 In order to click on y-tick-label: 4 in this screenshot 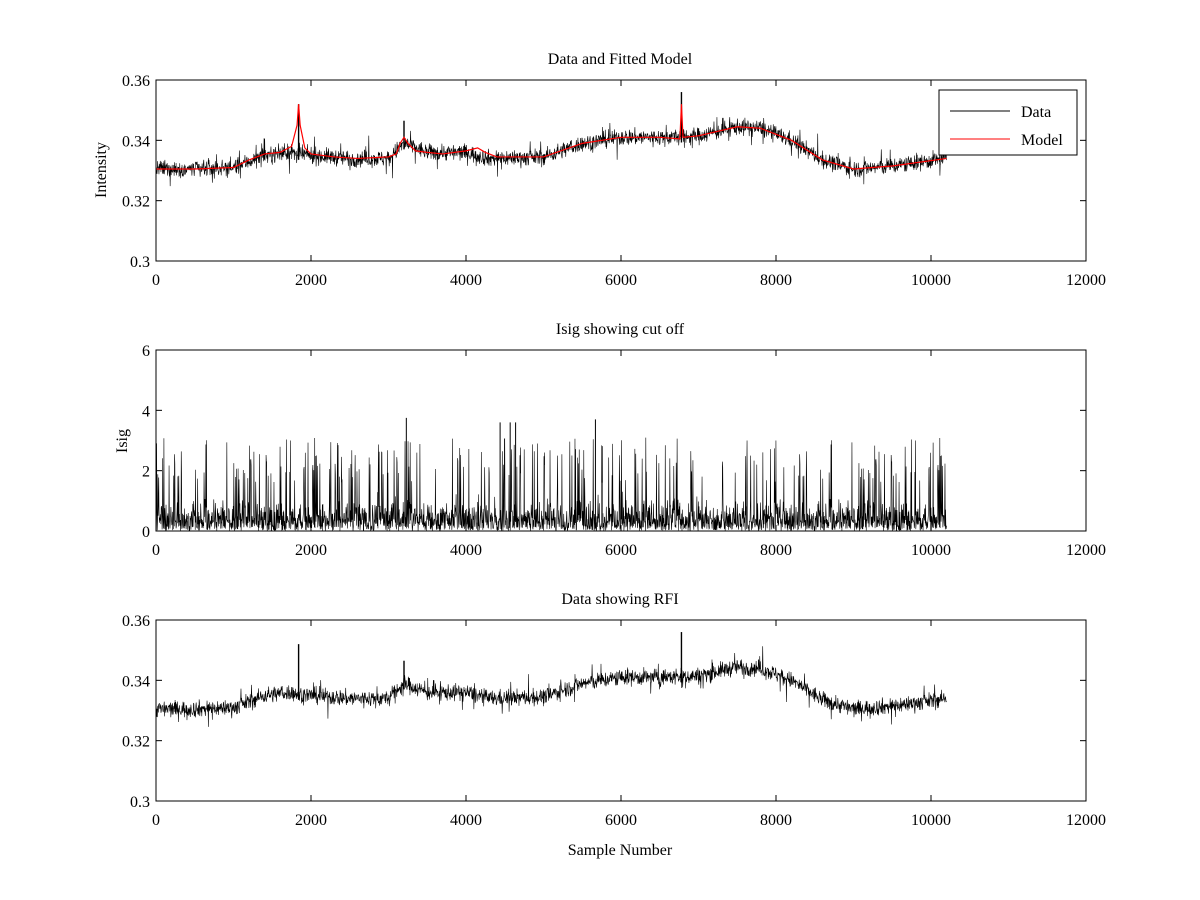, I will do `click(146, 411)`.